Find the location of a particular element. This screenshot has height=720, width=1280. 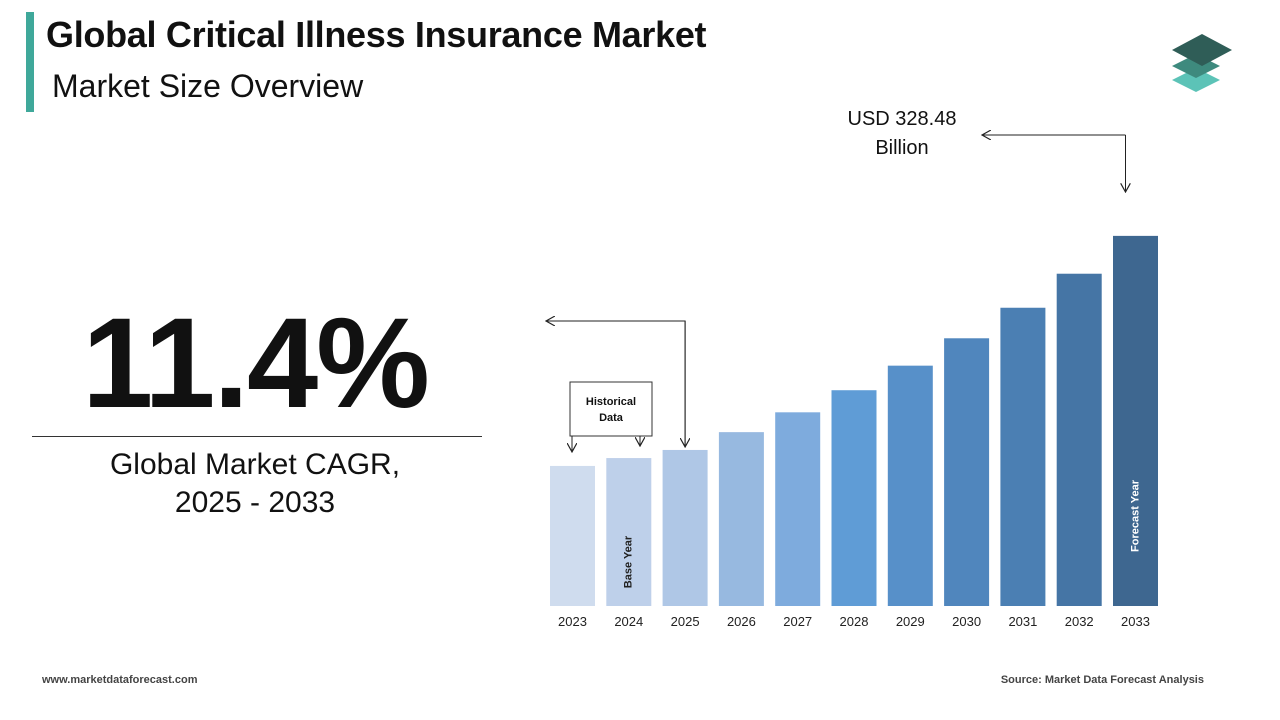

cagr-label-line2: 2025 - 2033 is located at coordinates (255, 502).